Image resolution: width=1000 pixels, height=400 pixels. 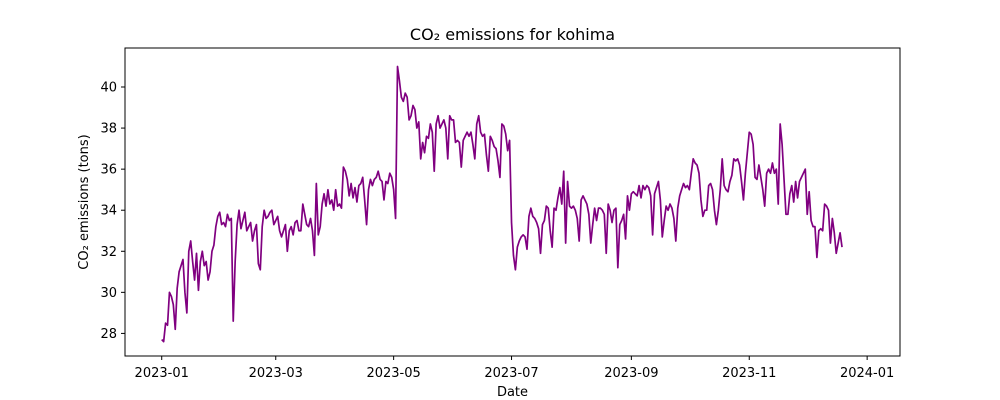 I want to click on y-tick-label: 30, so click(x=108, y=293).